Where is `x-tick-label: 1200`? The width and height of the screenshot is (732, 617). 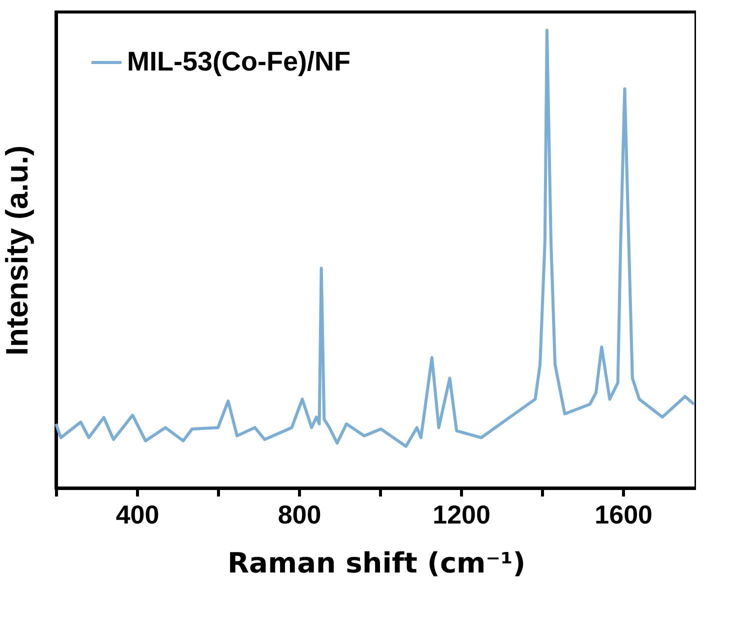
x-tick-label: 1200 is located at coordinates (461, 515).